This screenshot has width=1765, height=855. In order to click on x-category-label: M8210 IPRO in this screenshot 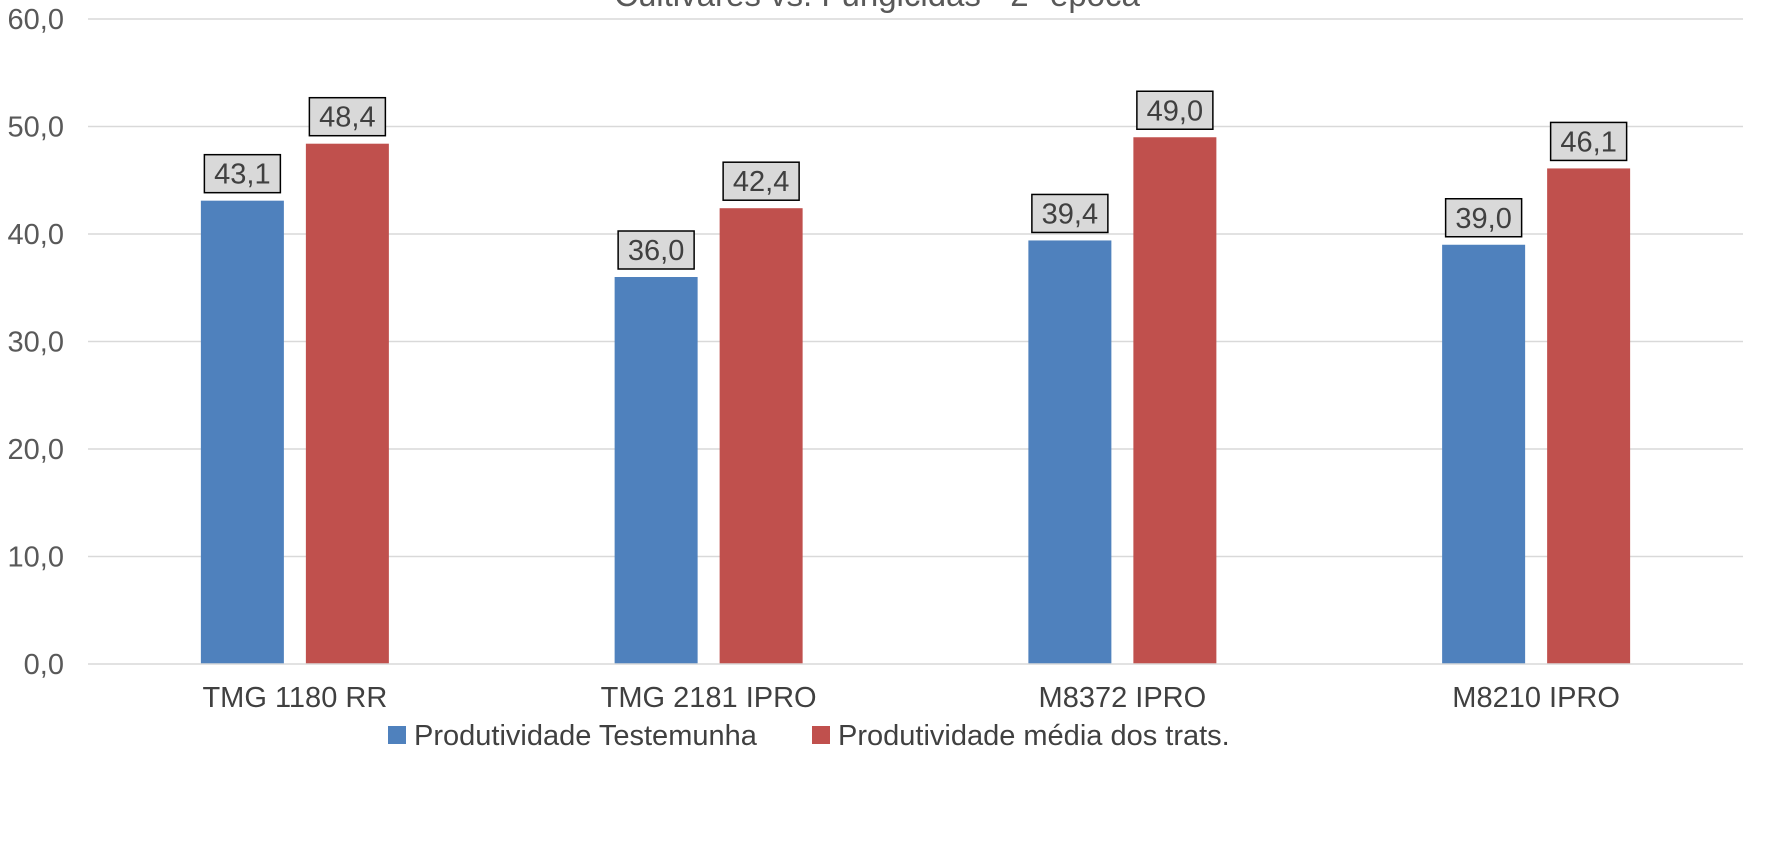, I will do `click(1536, 698)`.